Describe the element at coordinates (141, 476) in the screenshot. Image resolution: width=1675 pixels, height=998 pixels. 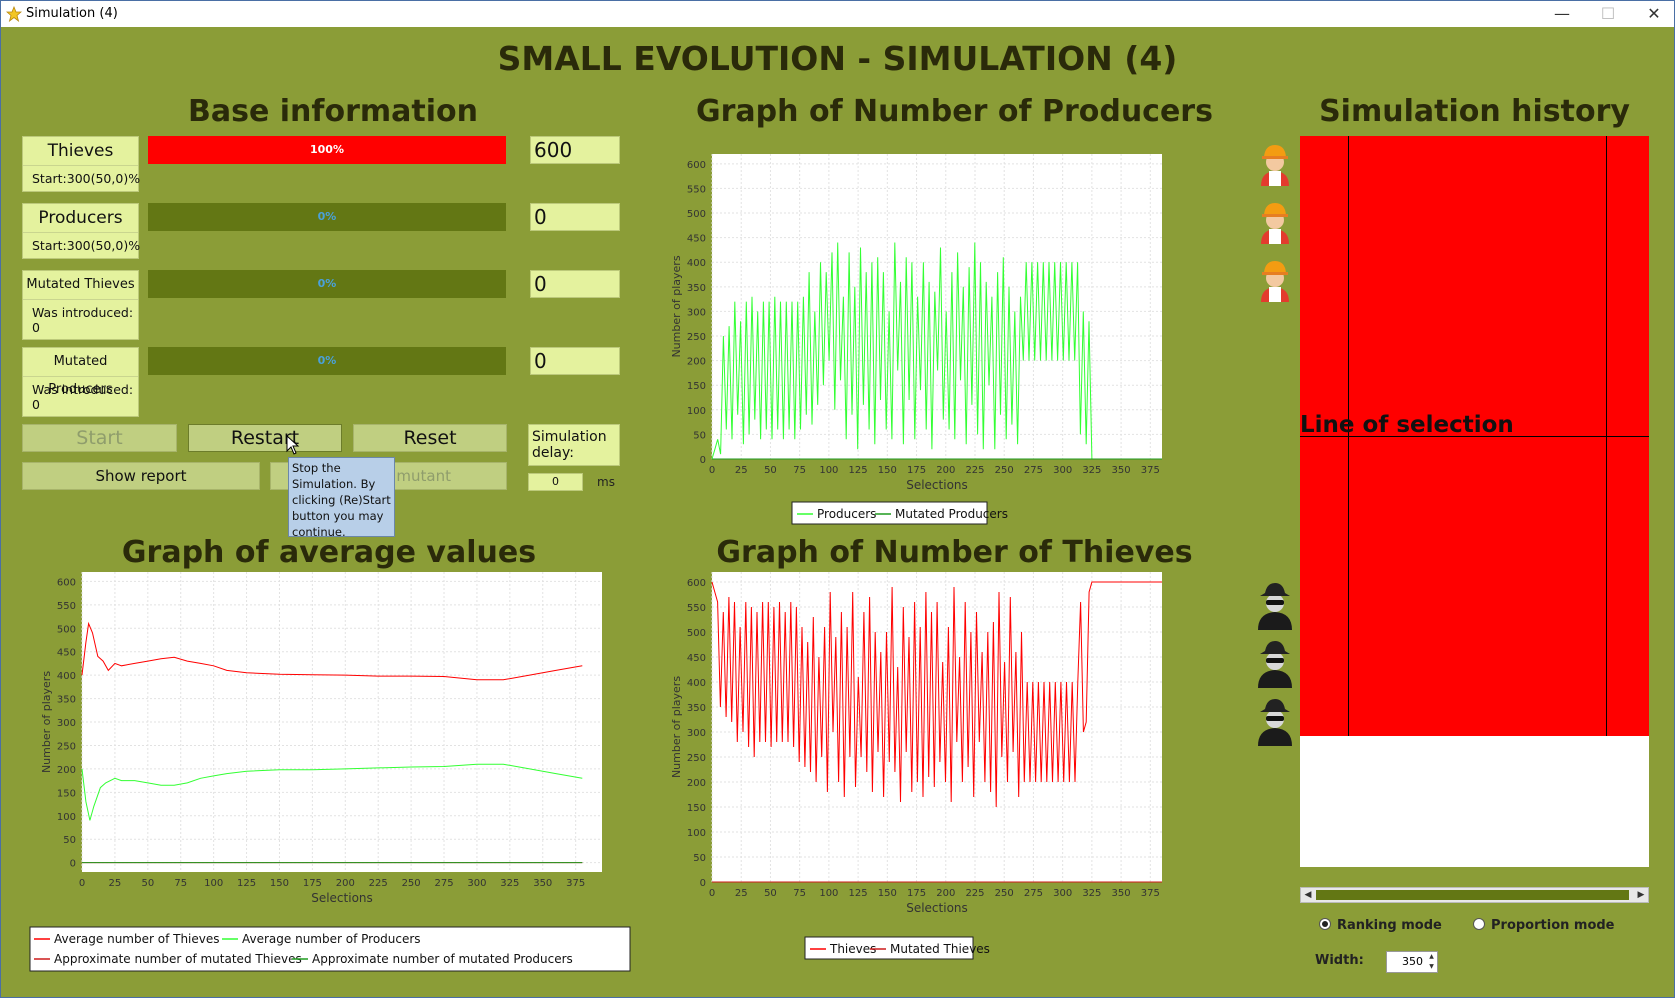
I see `show-report-button: Show report` at that location.